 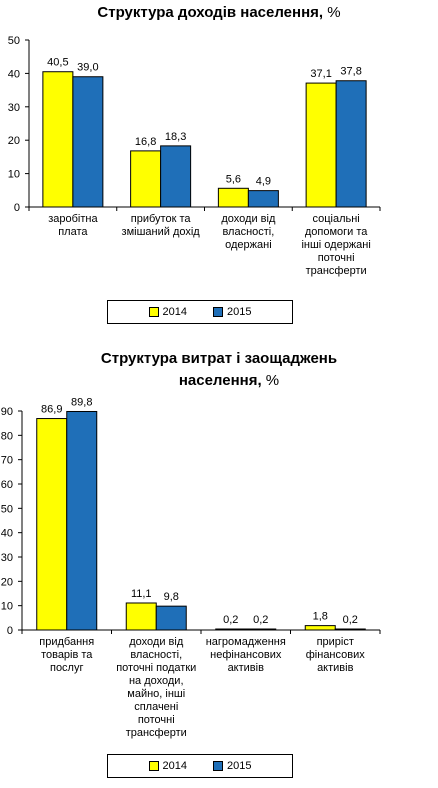 I want to click on category-label-line: нефінансових, so click(x=246, y=655).